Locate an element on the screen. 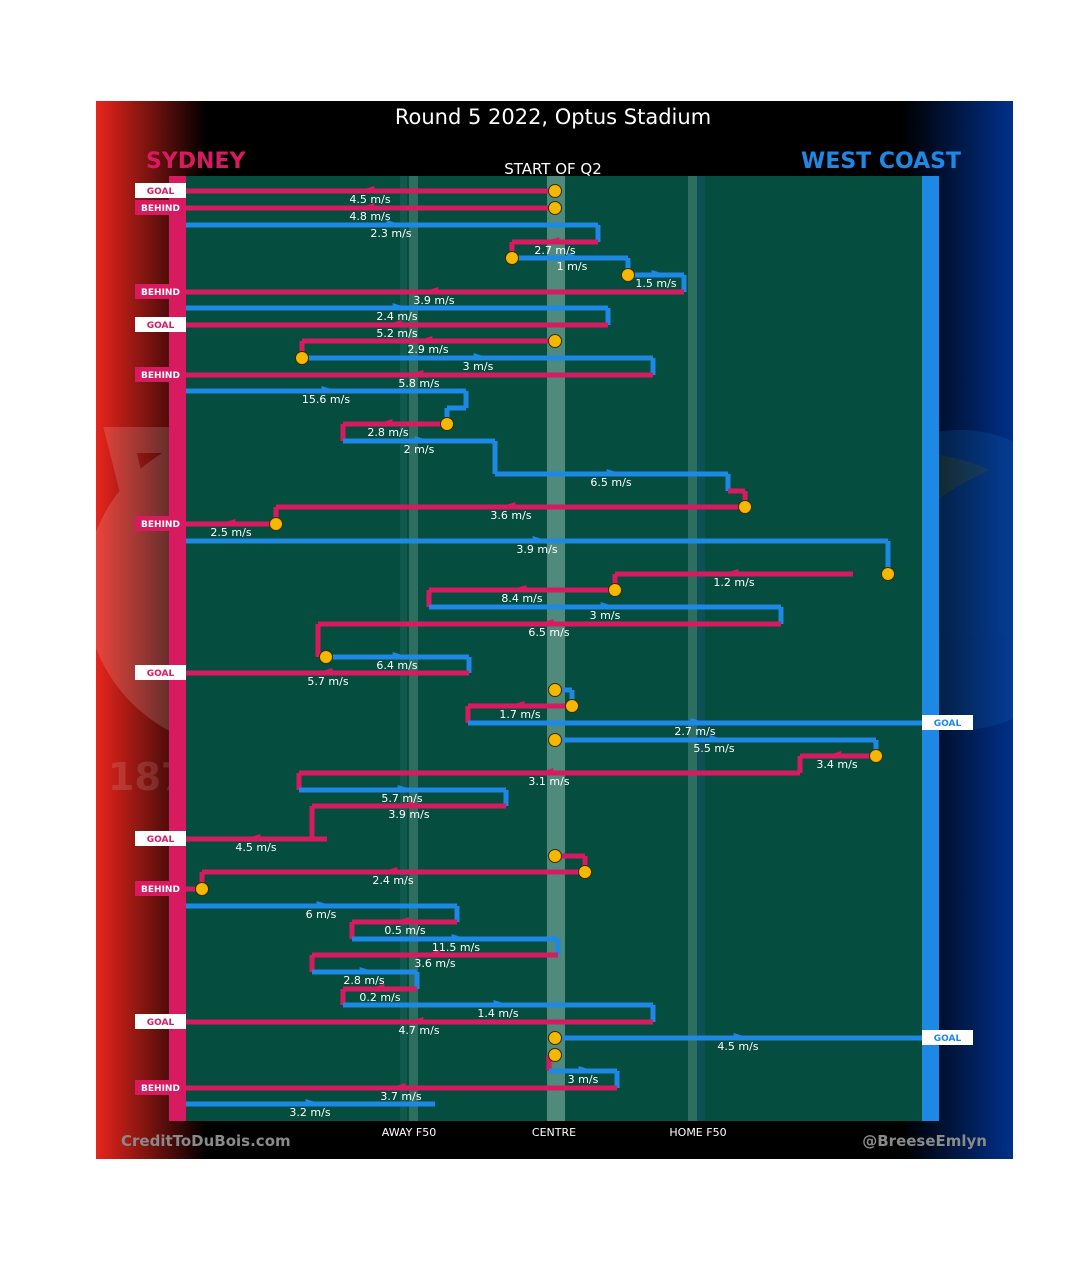 The width and height of the screenshot is (1080, 1275). speed-label: 15.6 m/s is located at coordinates (326, 399).